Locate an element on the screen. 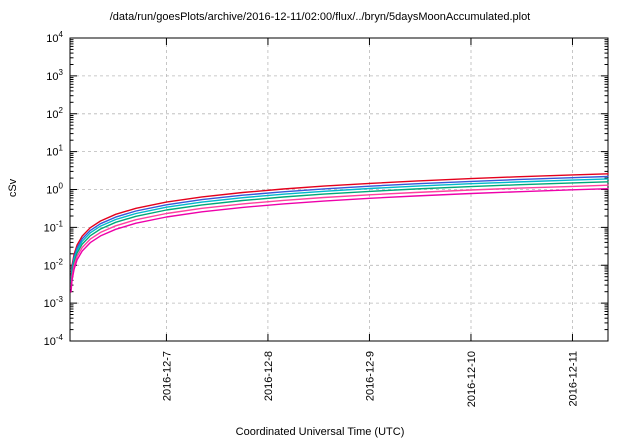 The width and height of the screenshot is (640, 448). y-tick-label: 10⁻⁴ is located at coordinates (54, 340).